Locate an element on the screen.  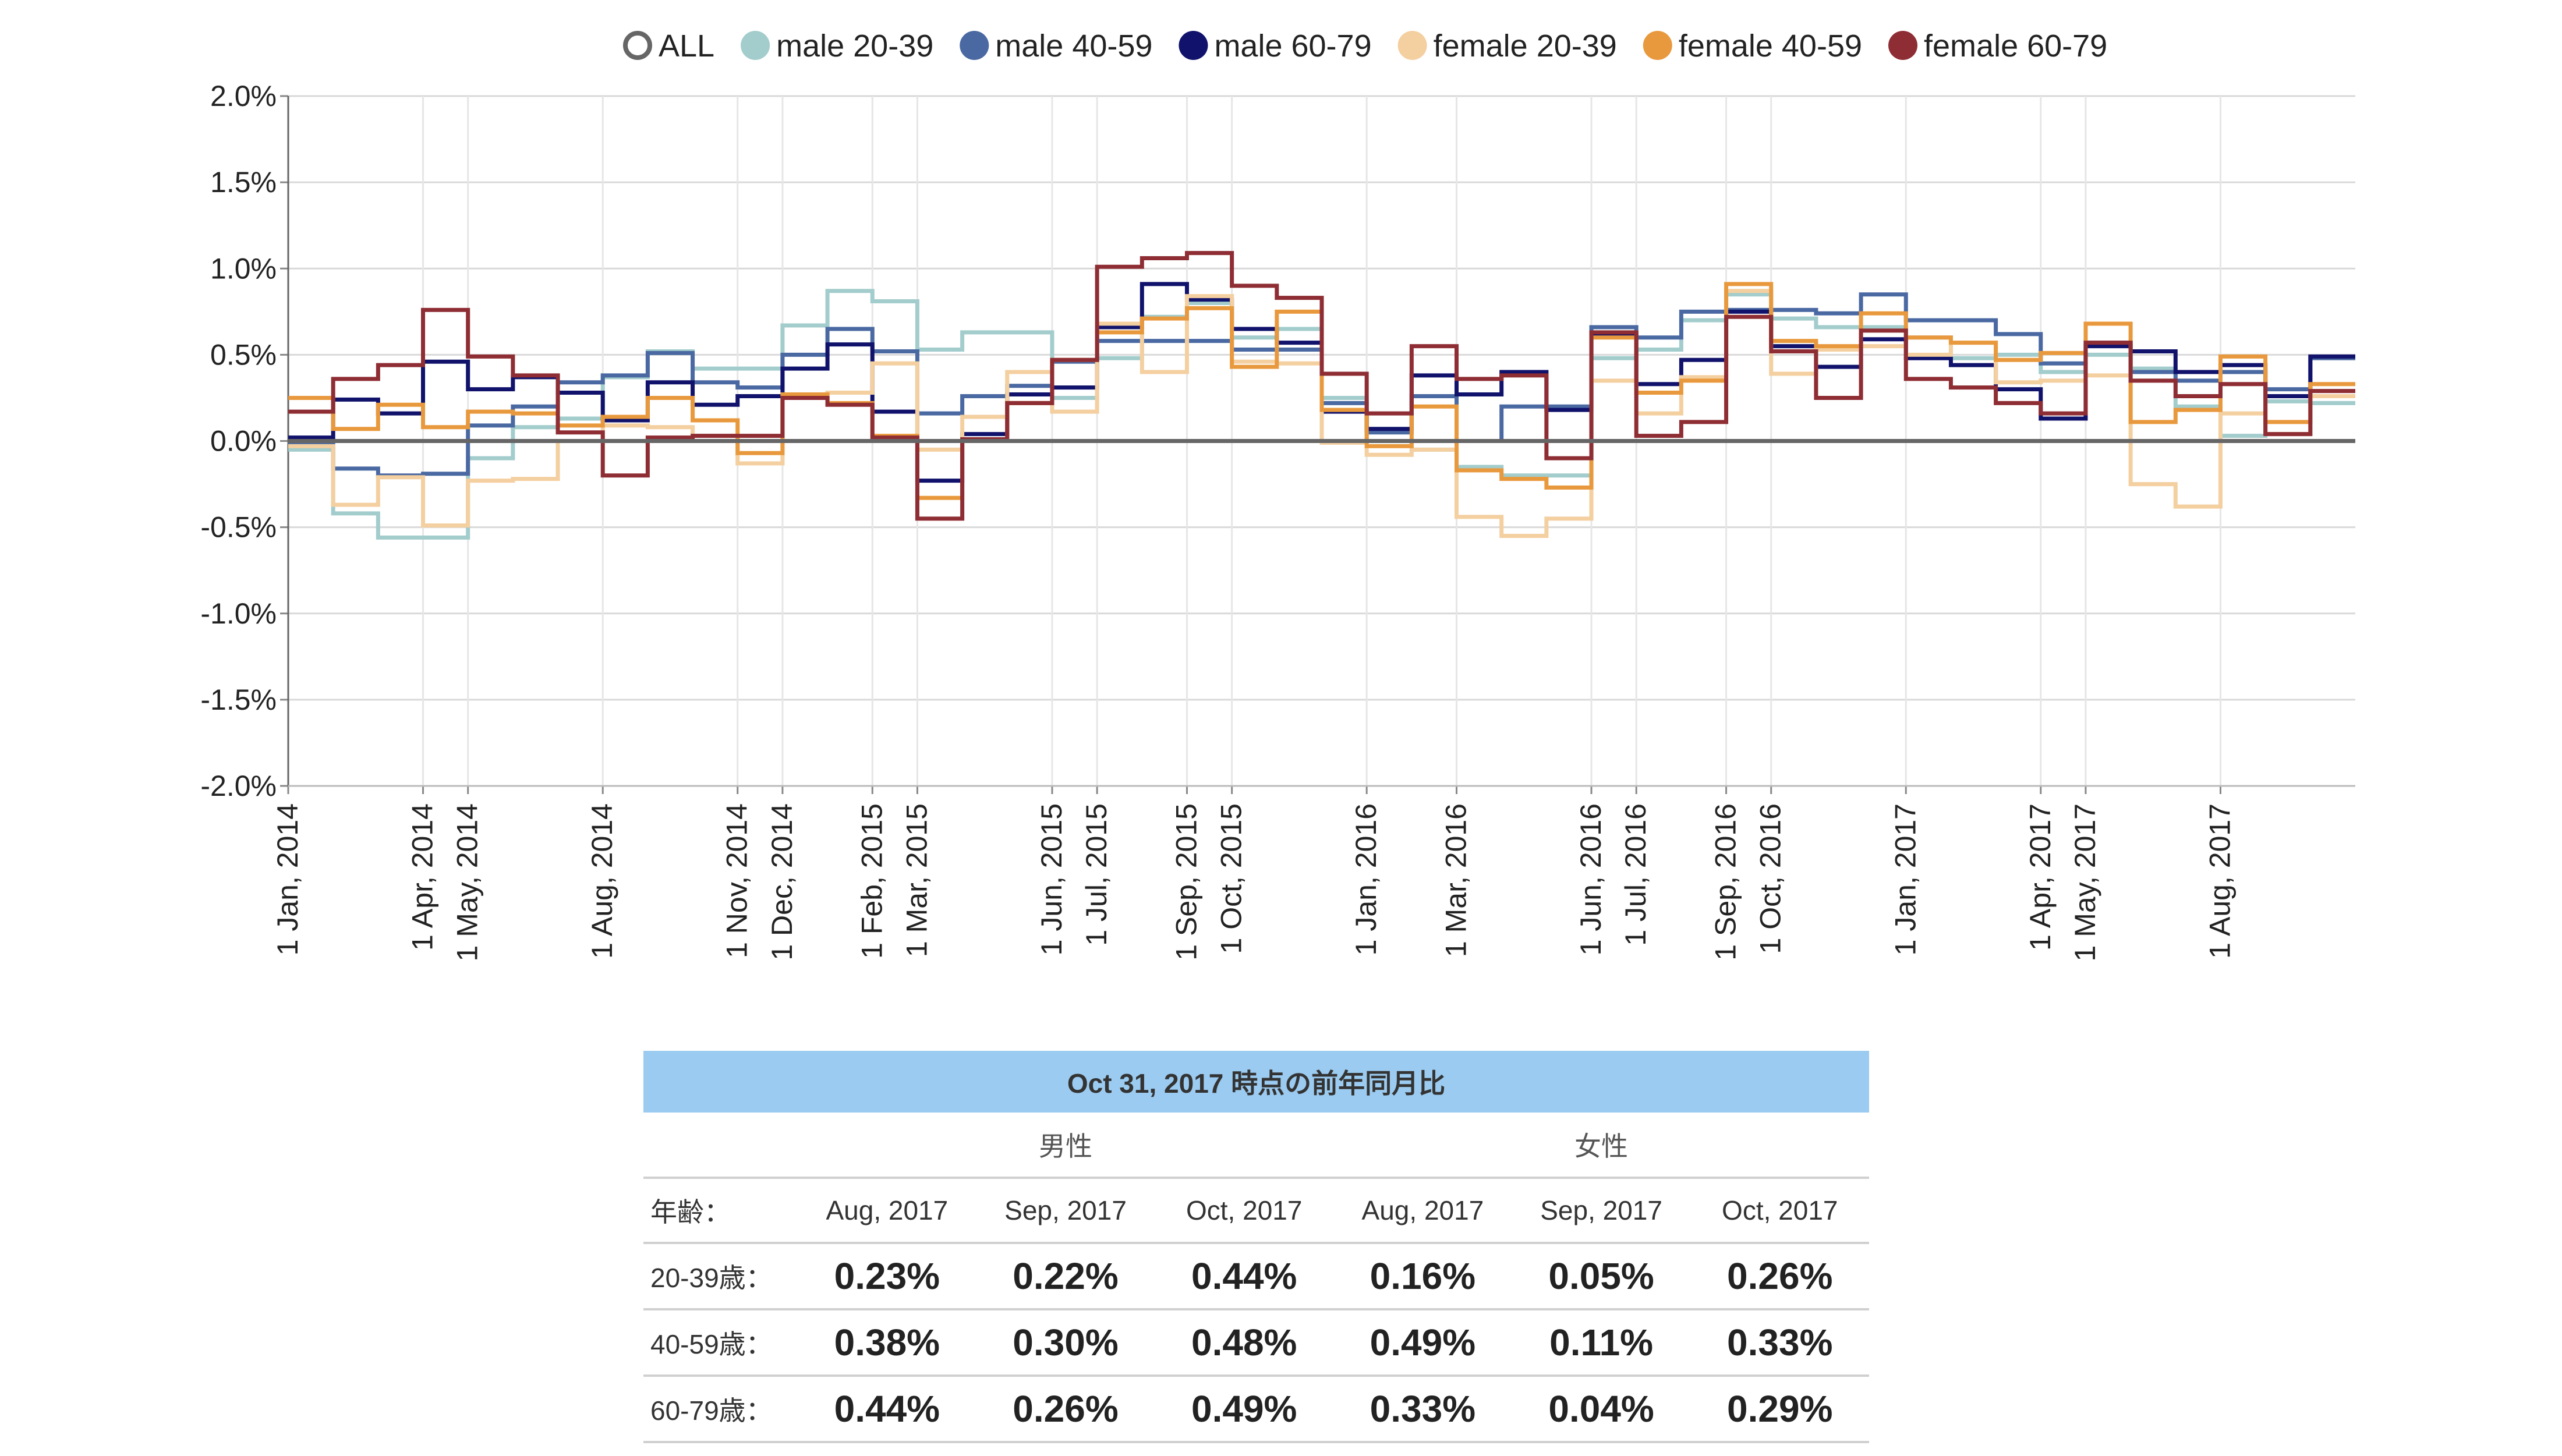
x-tick-label: 1 Jan, 2014 is located at coordinates (287, 879).